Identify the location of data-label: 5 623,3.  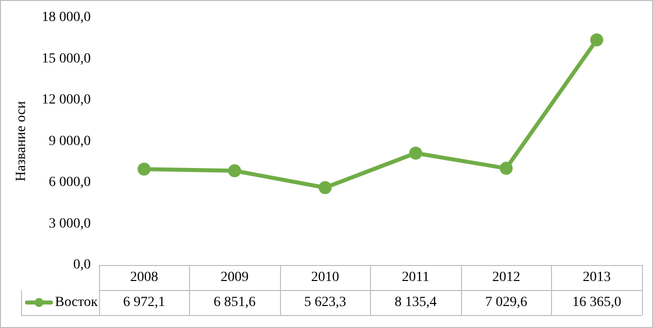
(325, 302).